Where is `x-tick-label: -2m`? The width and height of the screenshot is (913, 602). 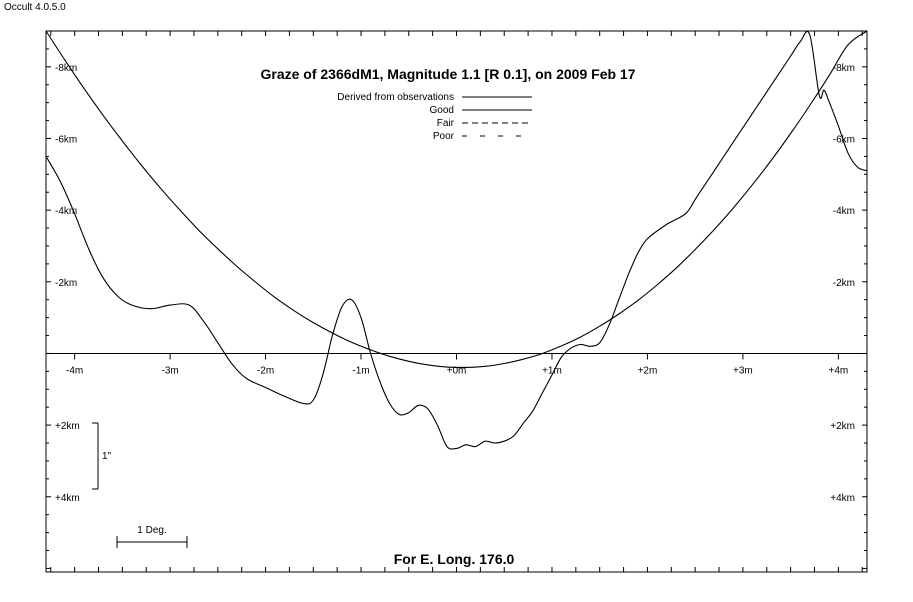
x-tick-label: -2m is located at coordinates (265, 370).